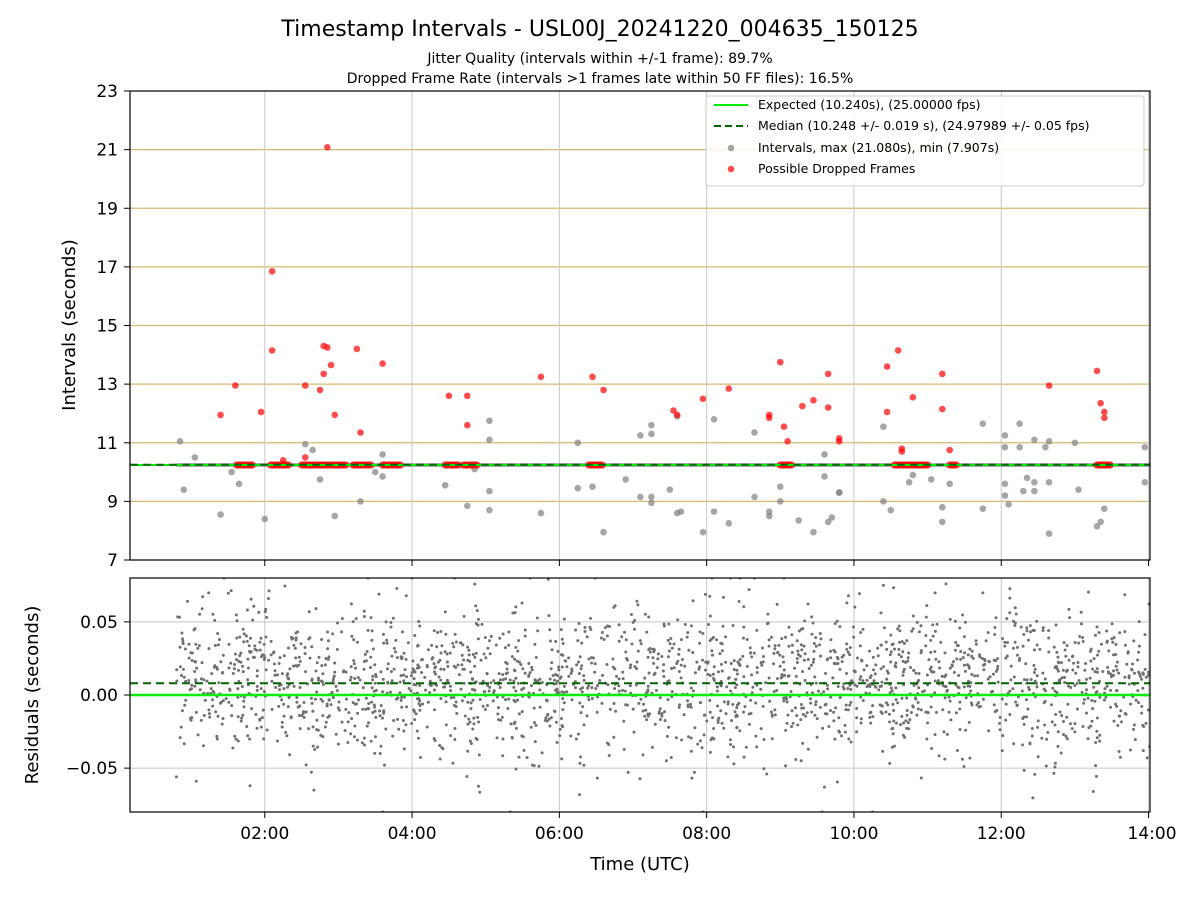 The height and width of the screenshot is (904, 1200). I want to click on dropped-frame-point, so click(1100, 403).